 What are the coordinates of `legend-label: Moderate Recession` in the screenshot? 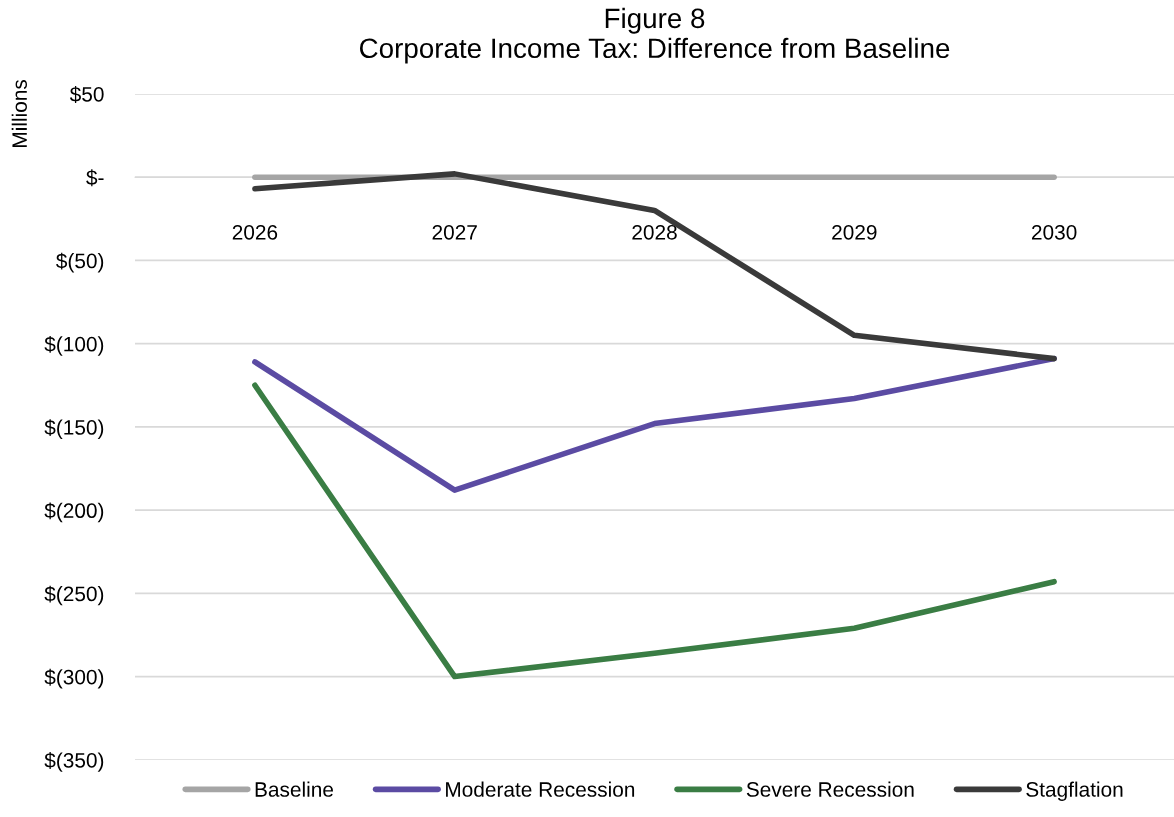 It's located at (540, 789).